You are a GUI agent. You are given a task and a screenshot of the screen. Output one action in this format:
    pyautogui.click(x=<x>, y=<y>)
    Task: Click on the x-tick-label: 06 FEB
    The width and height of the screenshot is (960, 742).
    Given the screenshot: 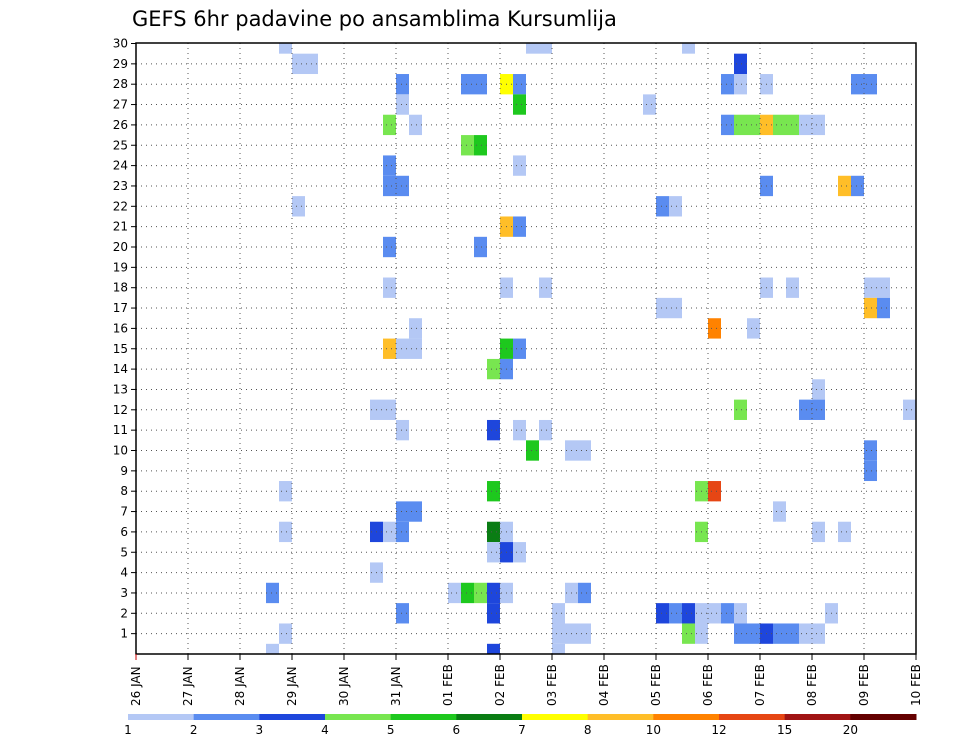 What is the action you would take?
    pyautogui.click(x=708, y=685)
    